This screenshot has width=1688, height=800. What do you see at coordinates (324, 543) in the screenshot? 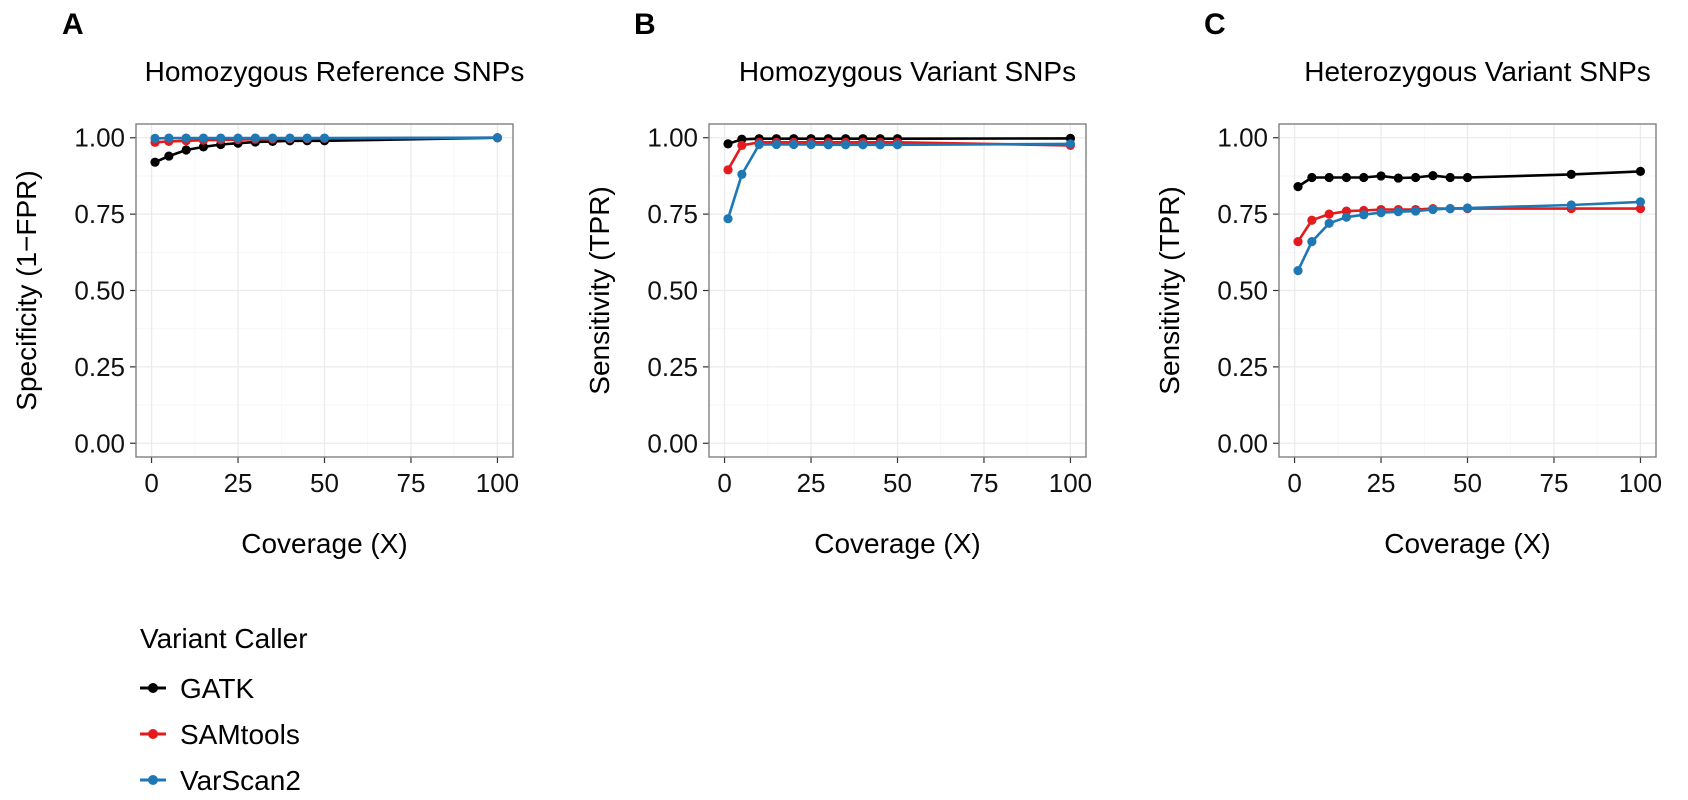
I see `x-axis-label-a: Coverage (X)` at bounding box center [324, 543].